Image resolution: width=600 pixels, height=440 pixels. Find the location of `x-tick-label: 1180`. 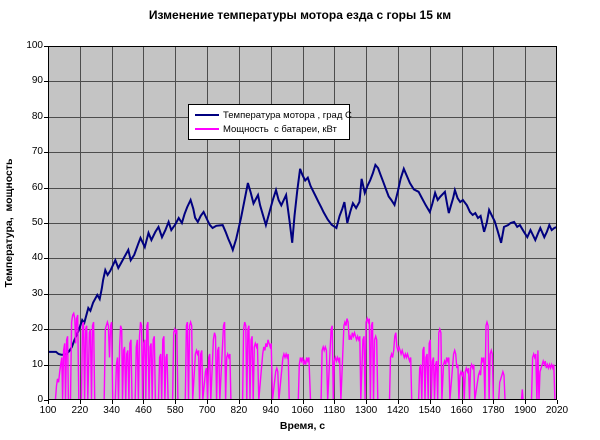

x-tick-label: 1180 is located at coordinates (334, 410).